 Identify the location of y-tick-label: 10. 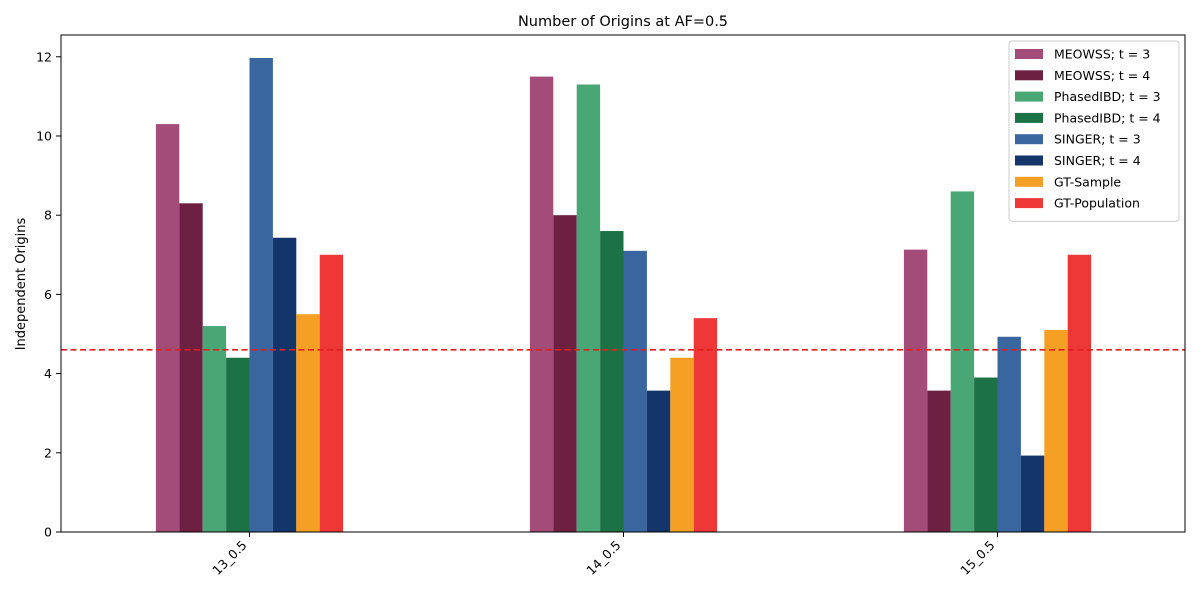
(44, 135).